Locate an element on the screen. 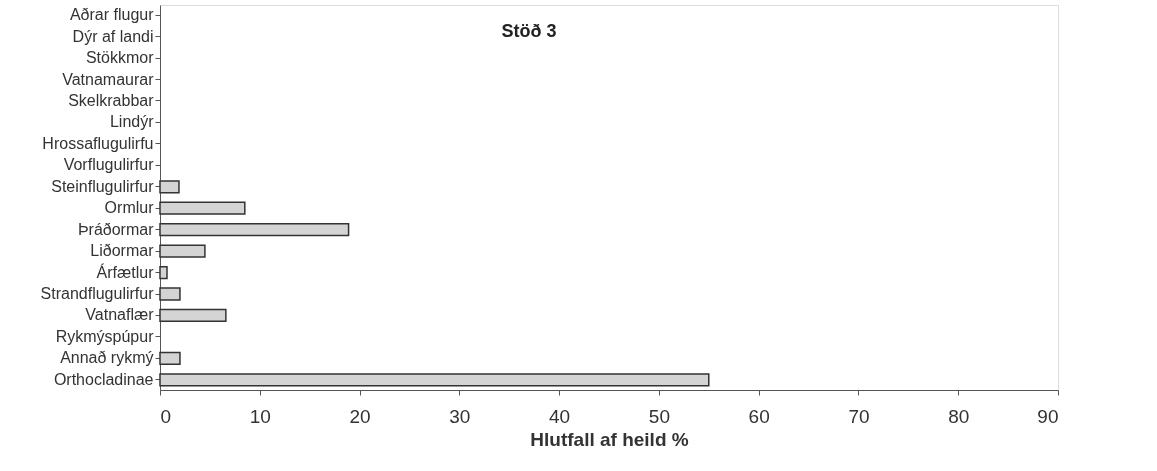  y-tick-label: Lindýr is located at coordinates (132, 122).